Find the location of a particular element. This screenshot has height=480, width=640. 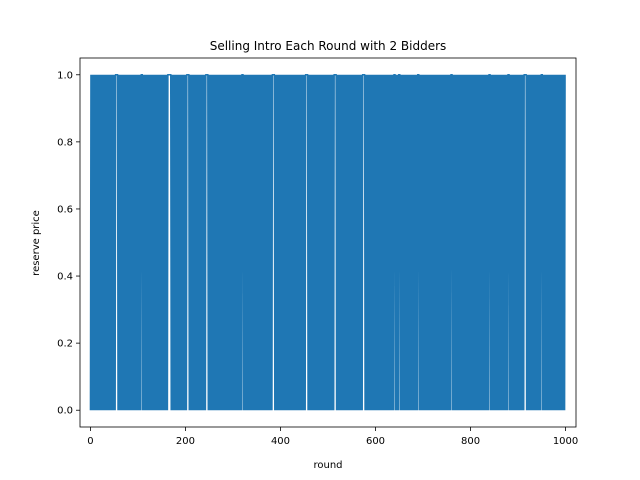

x-tick-label: 400 is located at coordinates (280, 441).